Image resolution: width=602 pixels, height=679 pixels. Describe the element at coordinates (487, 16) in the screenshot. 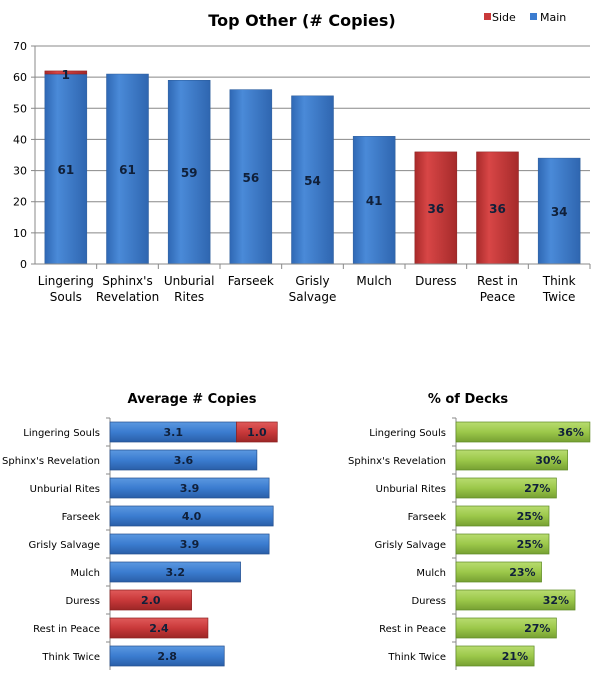

I see `legend-swatch-side` at that location.